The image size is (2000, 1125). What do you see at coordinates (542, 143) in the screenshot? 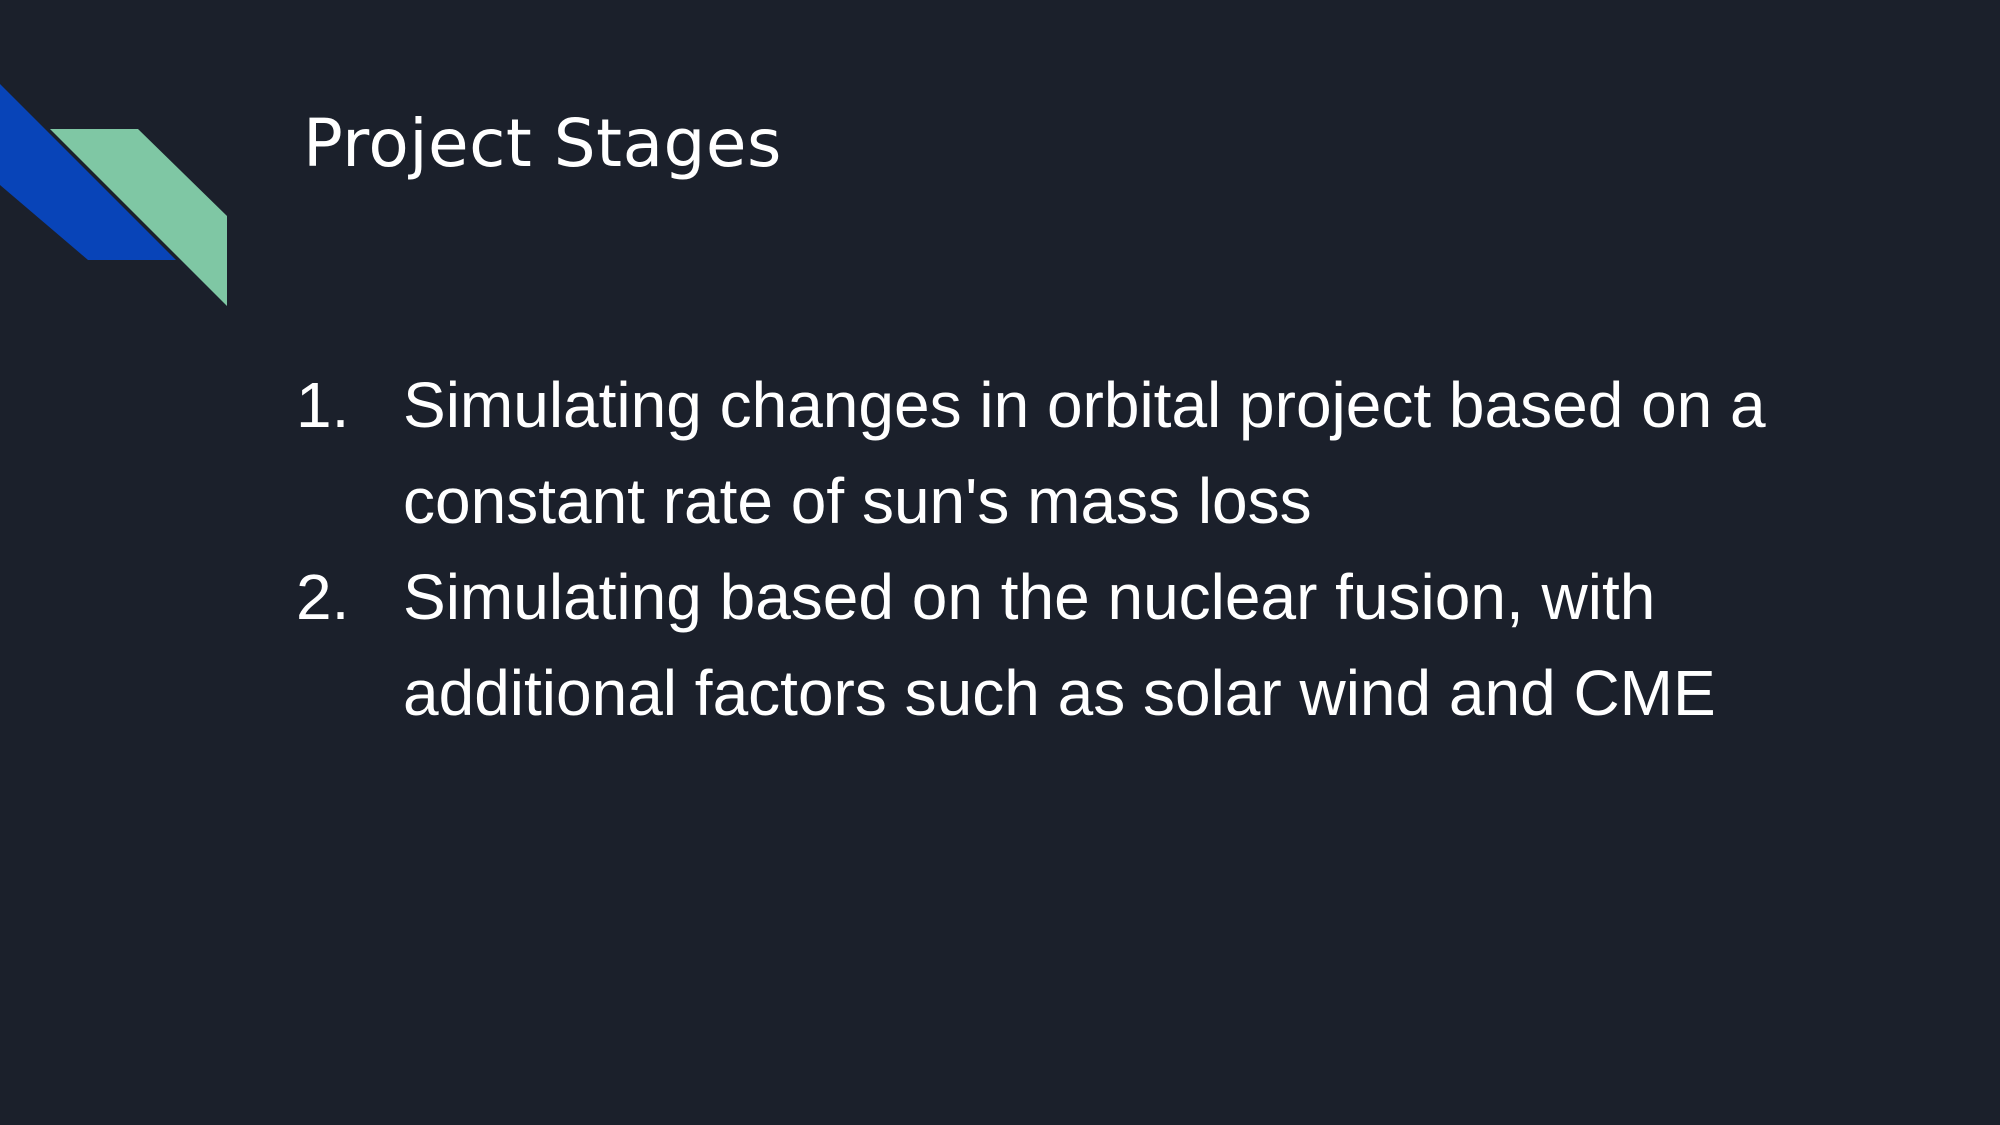
I see `slide-title: Project Stages` at bounding box center [542, 143].